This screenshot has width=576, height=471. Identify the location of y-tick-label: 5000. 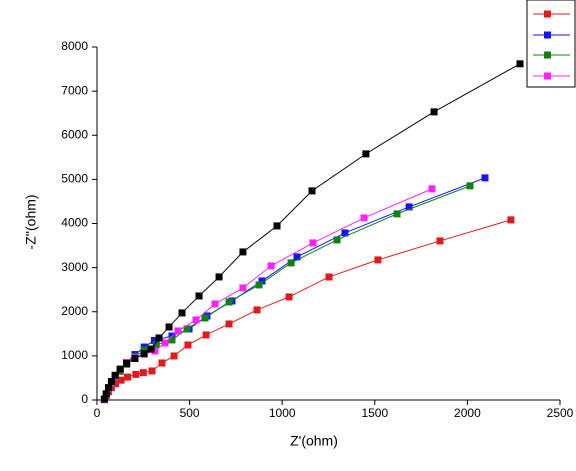
(74, 179).